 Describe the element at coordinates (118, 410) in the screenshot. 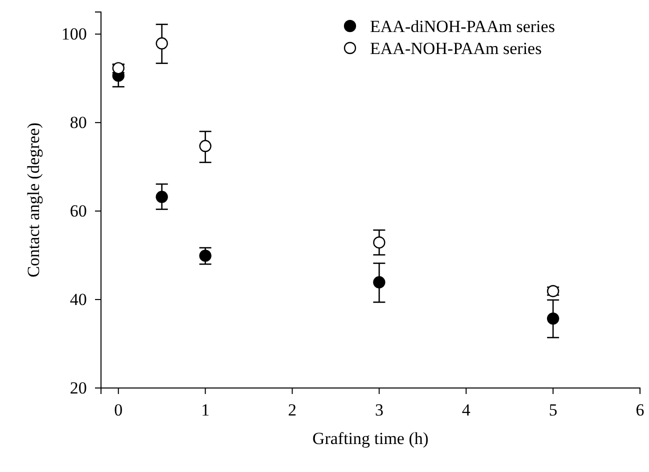

I see `x-tick-label: 0` at that location.